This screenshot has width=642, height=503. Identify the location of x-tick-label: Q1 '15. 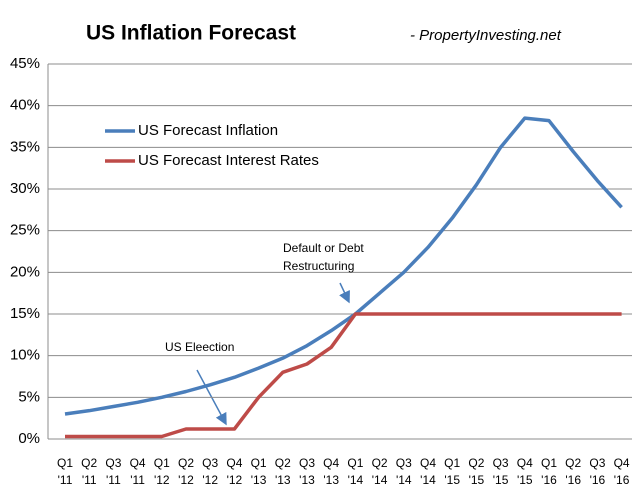
(452, 471).